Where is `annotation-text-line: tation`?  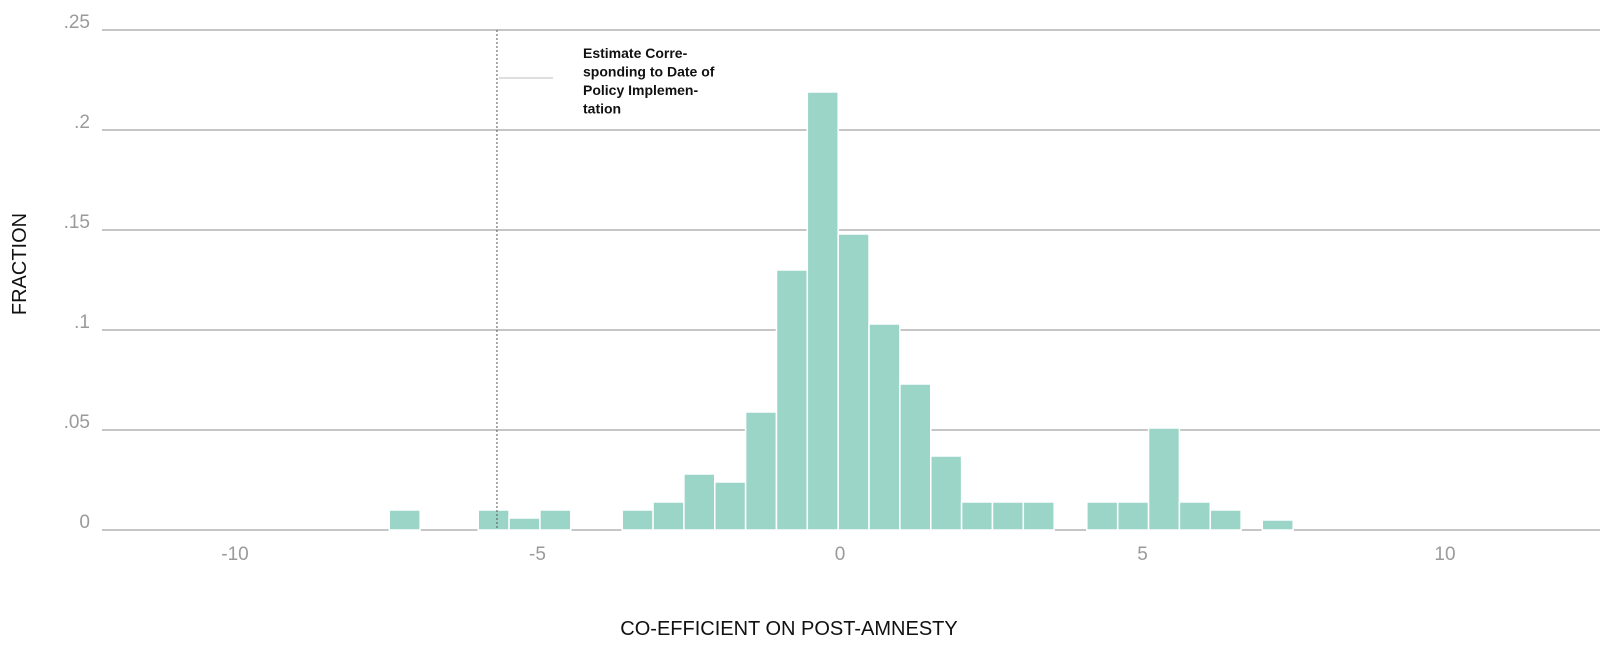
annotation-text-line: tation is located at coordinates (602, 109).